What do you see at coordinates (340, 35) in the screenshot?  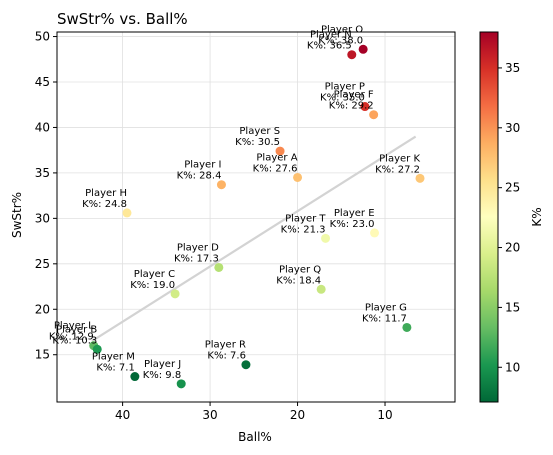 I see `point-label: Player O K%: 38.0` at bounding box center [340, 35].